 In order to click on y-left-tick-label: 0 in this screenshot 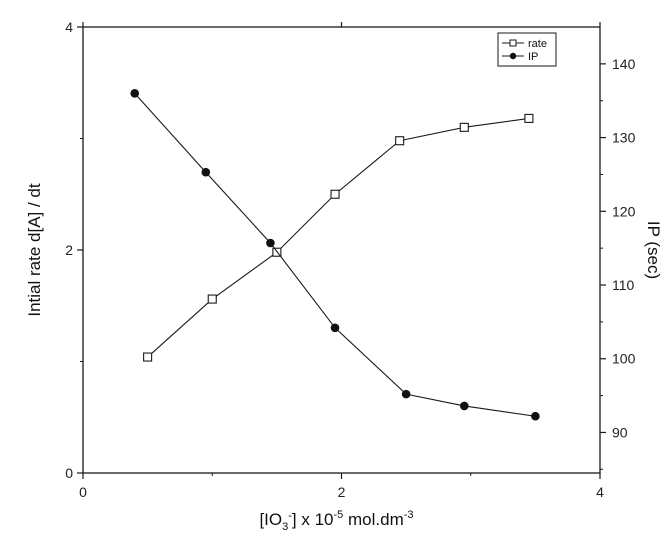, I will do `click(69, 473)`.